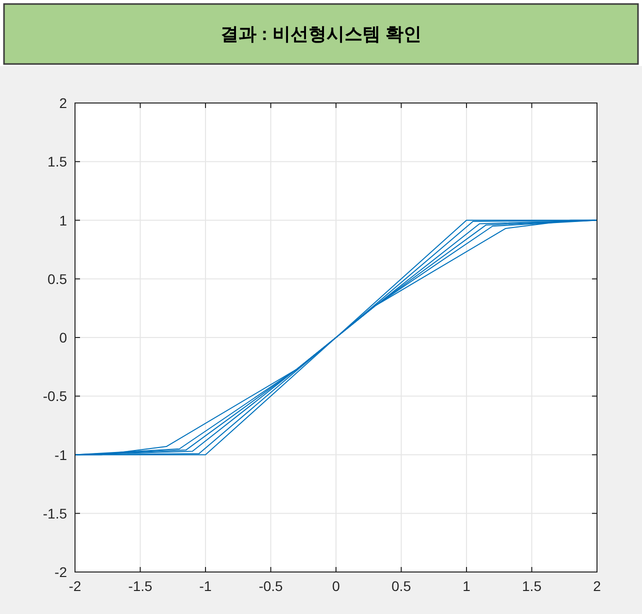 Image resolution: width=642 pixels, height=614 pixels. What do you see at coordinates (402, 586) in the screenshot?
I see `x-tick-label: 0.5` at bounding box center [402, 586].